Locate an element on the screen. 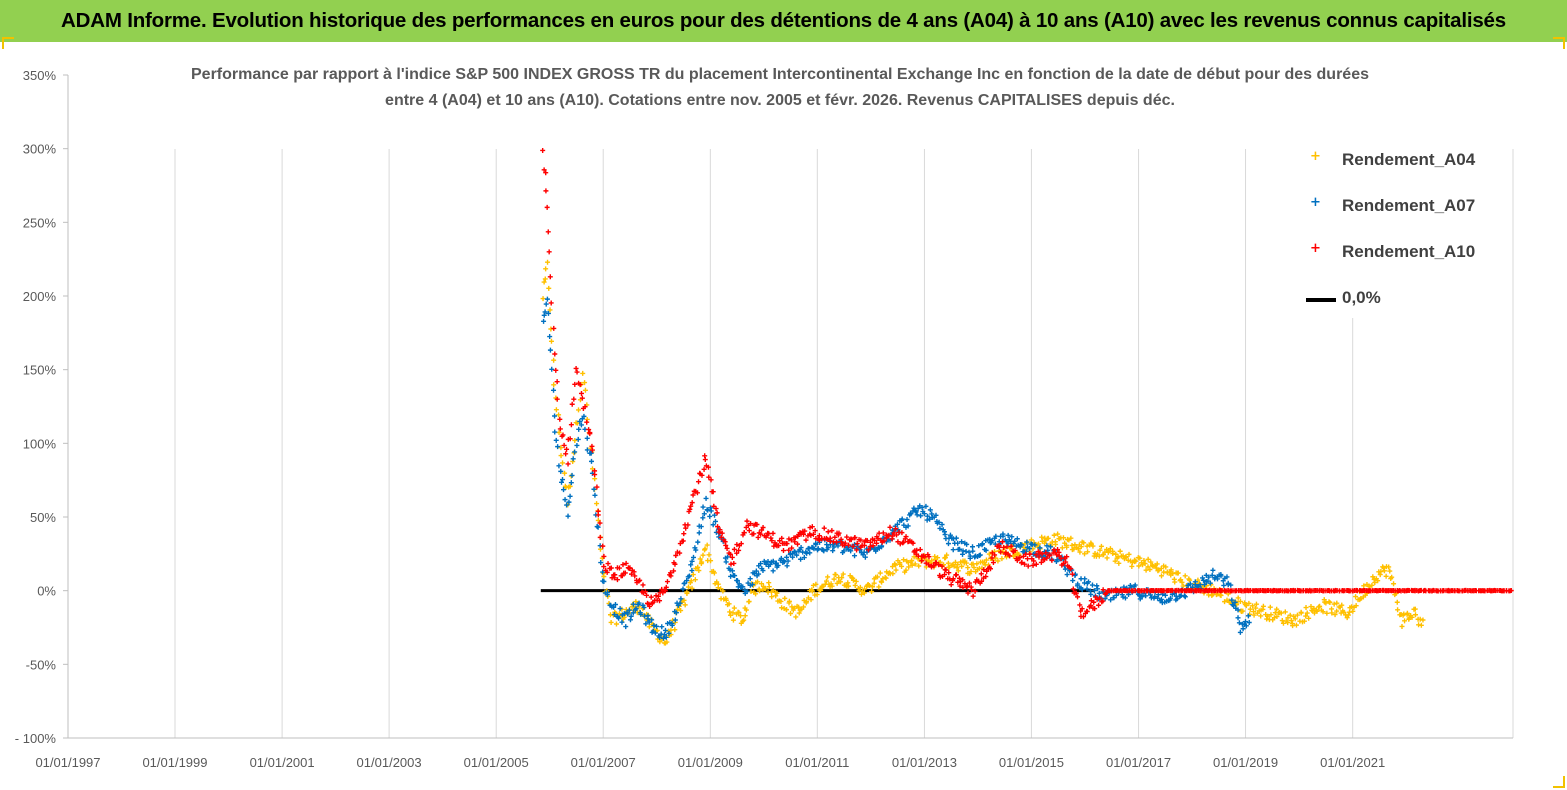 The image size is (1567, 790). y-tick-label: 50% is located at coordinates (43, 517).